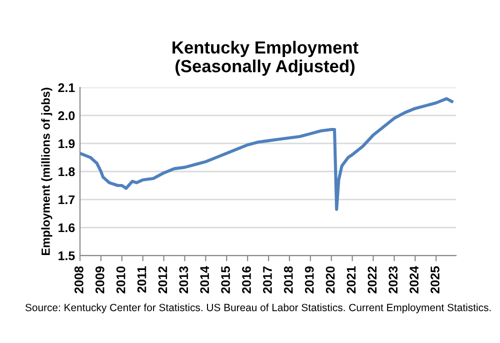 The width and height of the screenshot is (500, 343). I want to click on x-tick-label: 2018, so click(288, 280).